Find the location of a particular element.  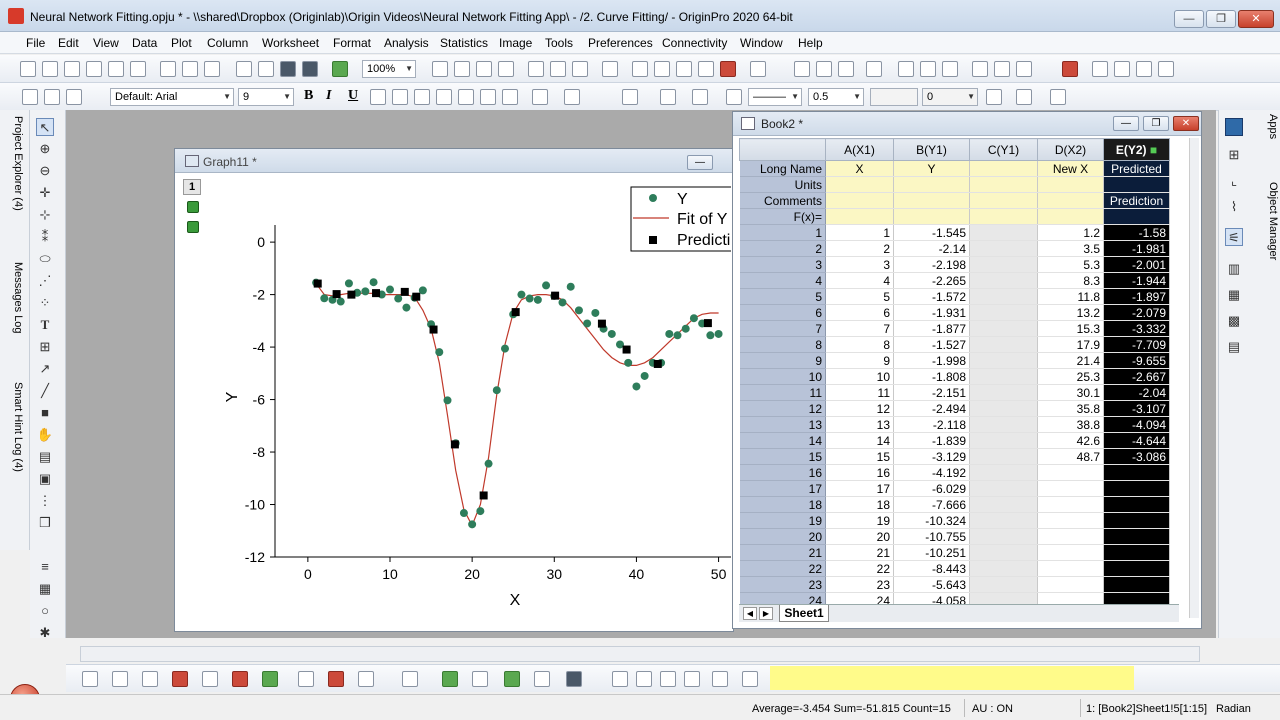

data-selector-icon: ⬭ is located at coordinates (45, 258).